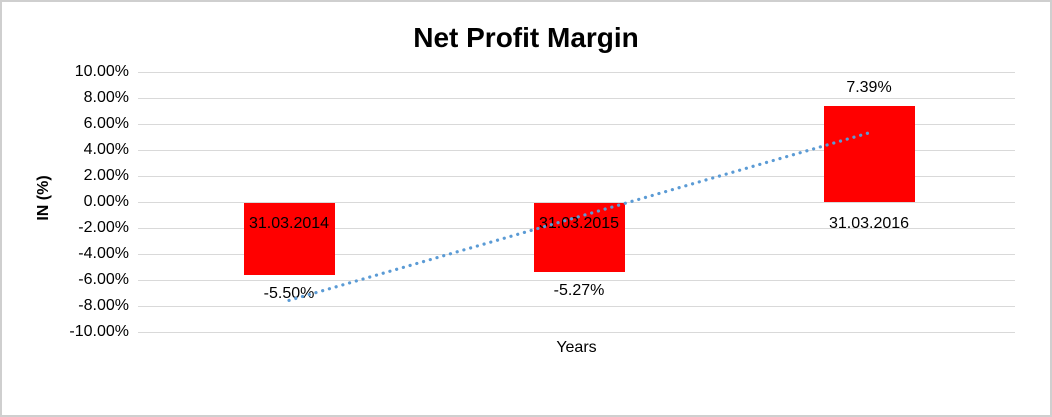  I want to click on y-tick-label: -2.00%, so click(103, 227).